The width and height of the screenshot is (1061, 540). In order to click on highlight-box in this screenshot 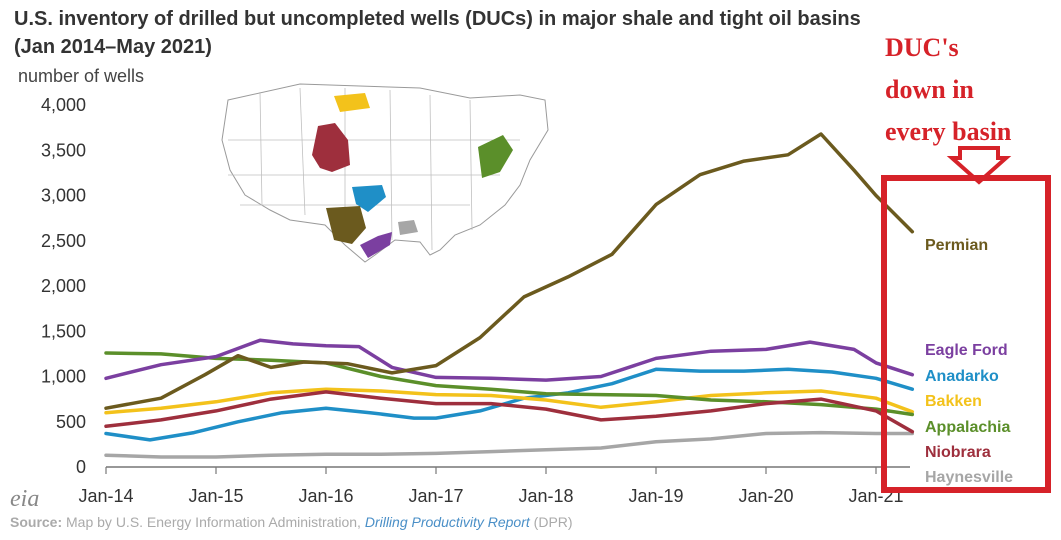, I will do `click(966, 334)`.